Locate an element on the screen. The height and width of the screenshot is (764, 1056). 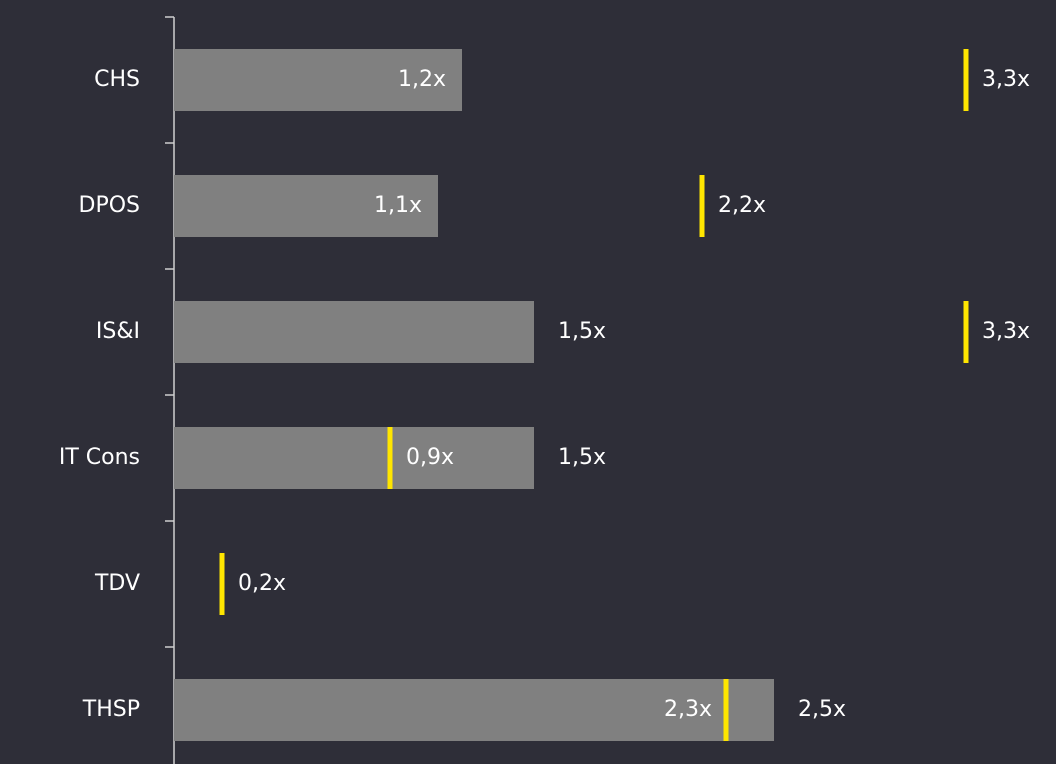
category-label: IS&I is located at coordinates (118, 331).